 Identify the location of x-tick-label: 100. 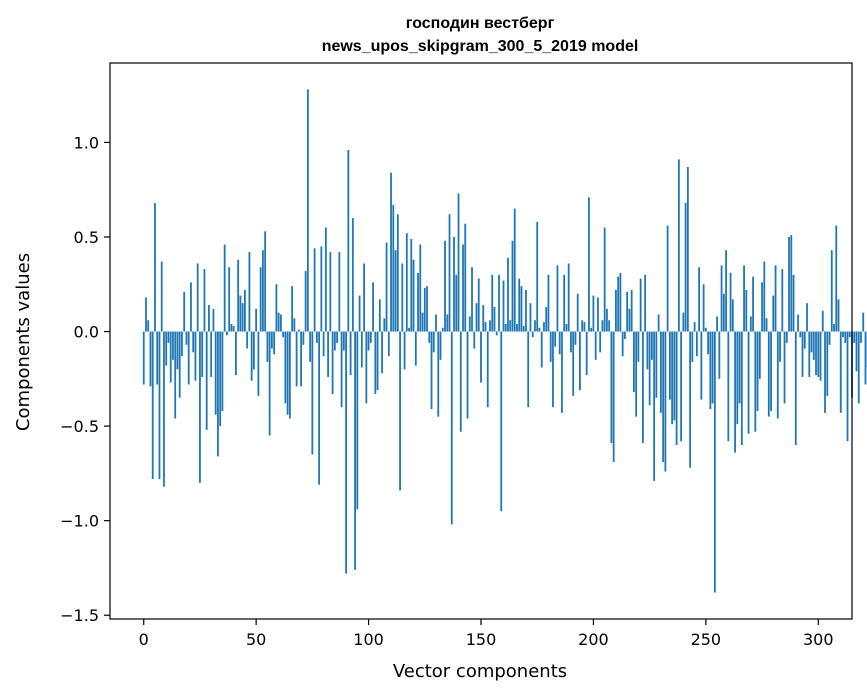
(368, 639).